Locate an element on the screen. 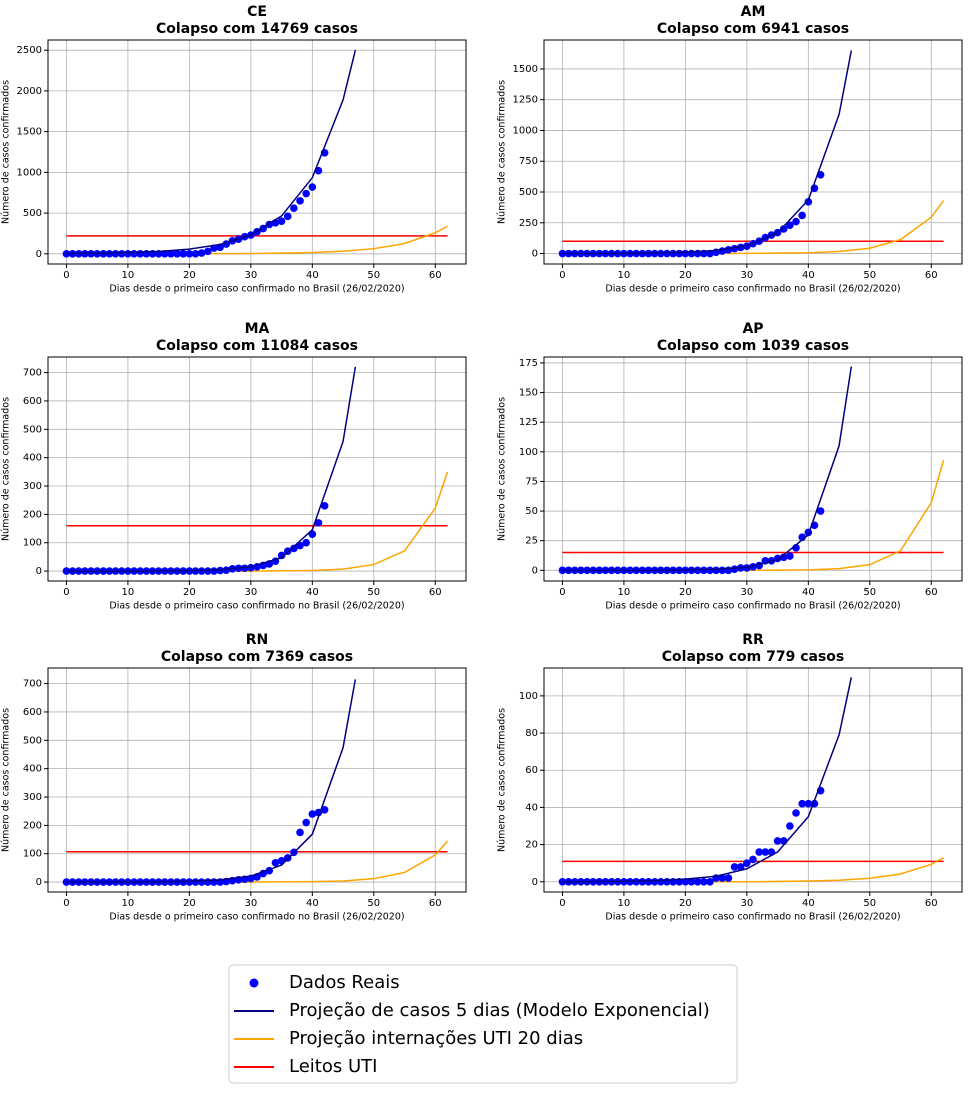 The image size is (976, 1118). chart-title: RN is located at coordinates (257, 640).